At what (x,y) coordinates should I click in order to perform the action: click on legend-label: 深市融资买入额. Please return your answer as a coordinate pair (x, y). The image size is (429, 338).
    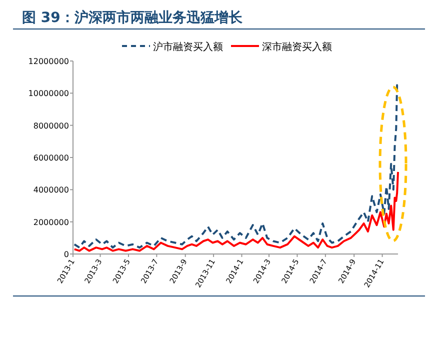
    Looking at the image, I should click on (297, 47).